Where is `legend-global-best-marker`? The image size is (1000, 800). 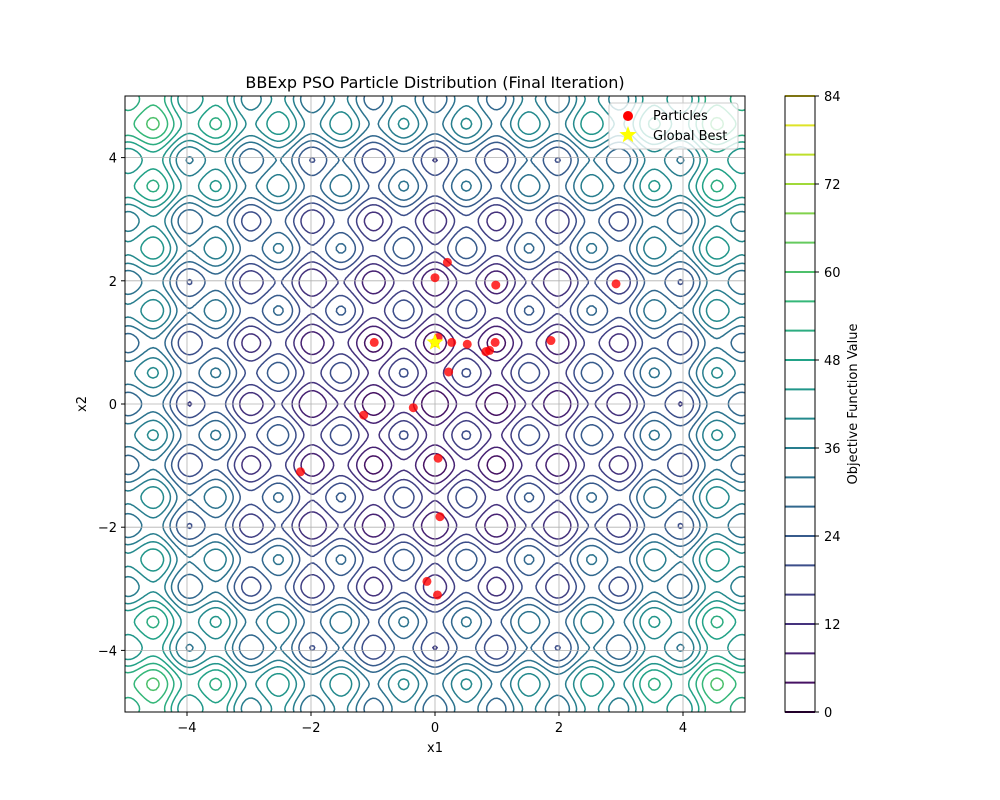 legend-global-best-marker is located at coordinates (628, 134).